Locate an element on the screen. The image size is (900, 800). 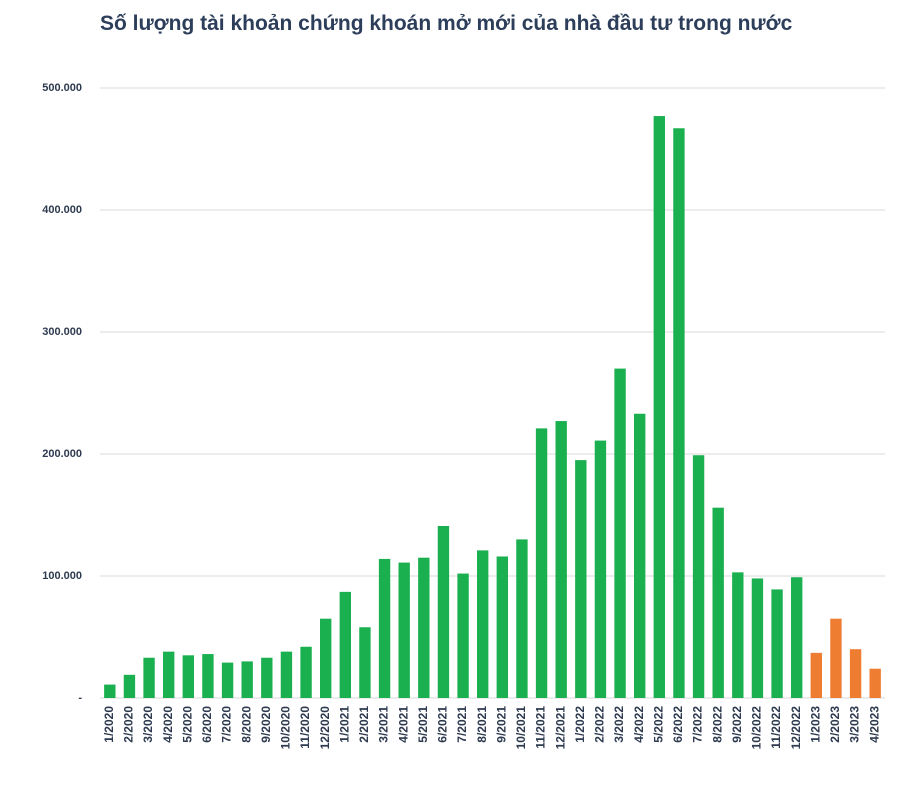
y-tick-label: 200.000 is located at coordinates (62, 454).